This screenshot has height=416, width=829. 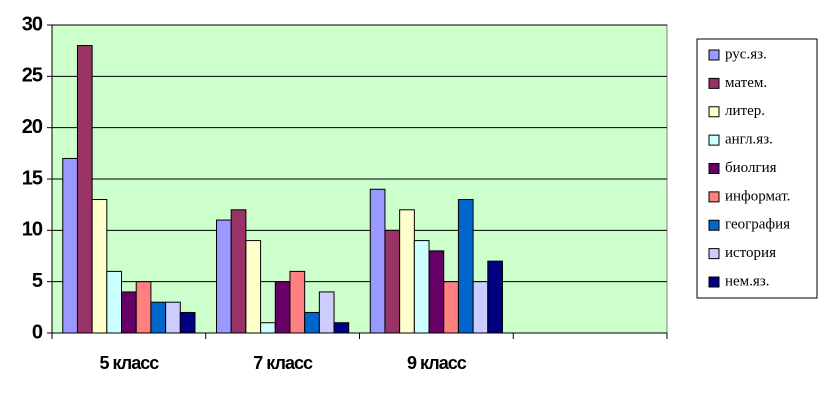 What do you see at coordinates (757, 225) in the screenshot?
I see `legend-label: география` at bounding box center [757, 225].